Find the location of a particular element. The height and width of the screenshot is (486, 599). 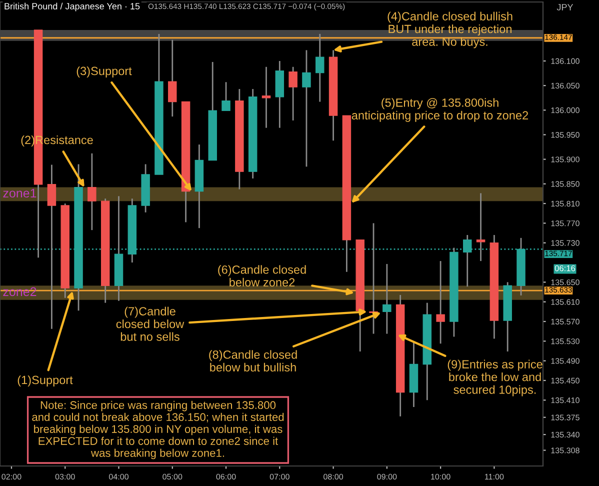

x-tick-label: 03:00 is located at coordinates (65, 477).